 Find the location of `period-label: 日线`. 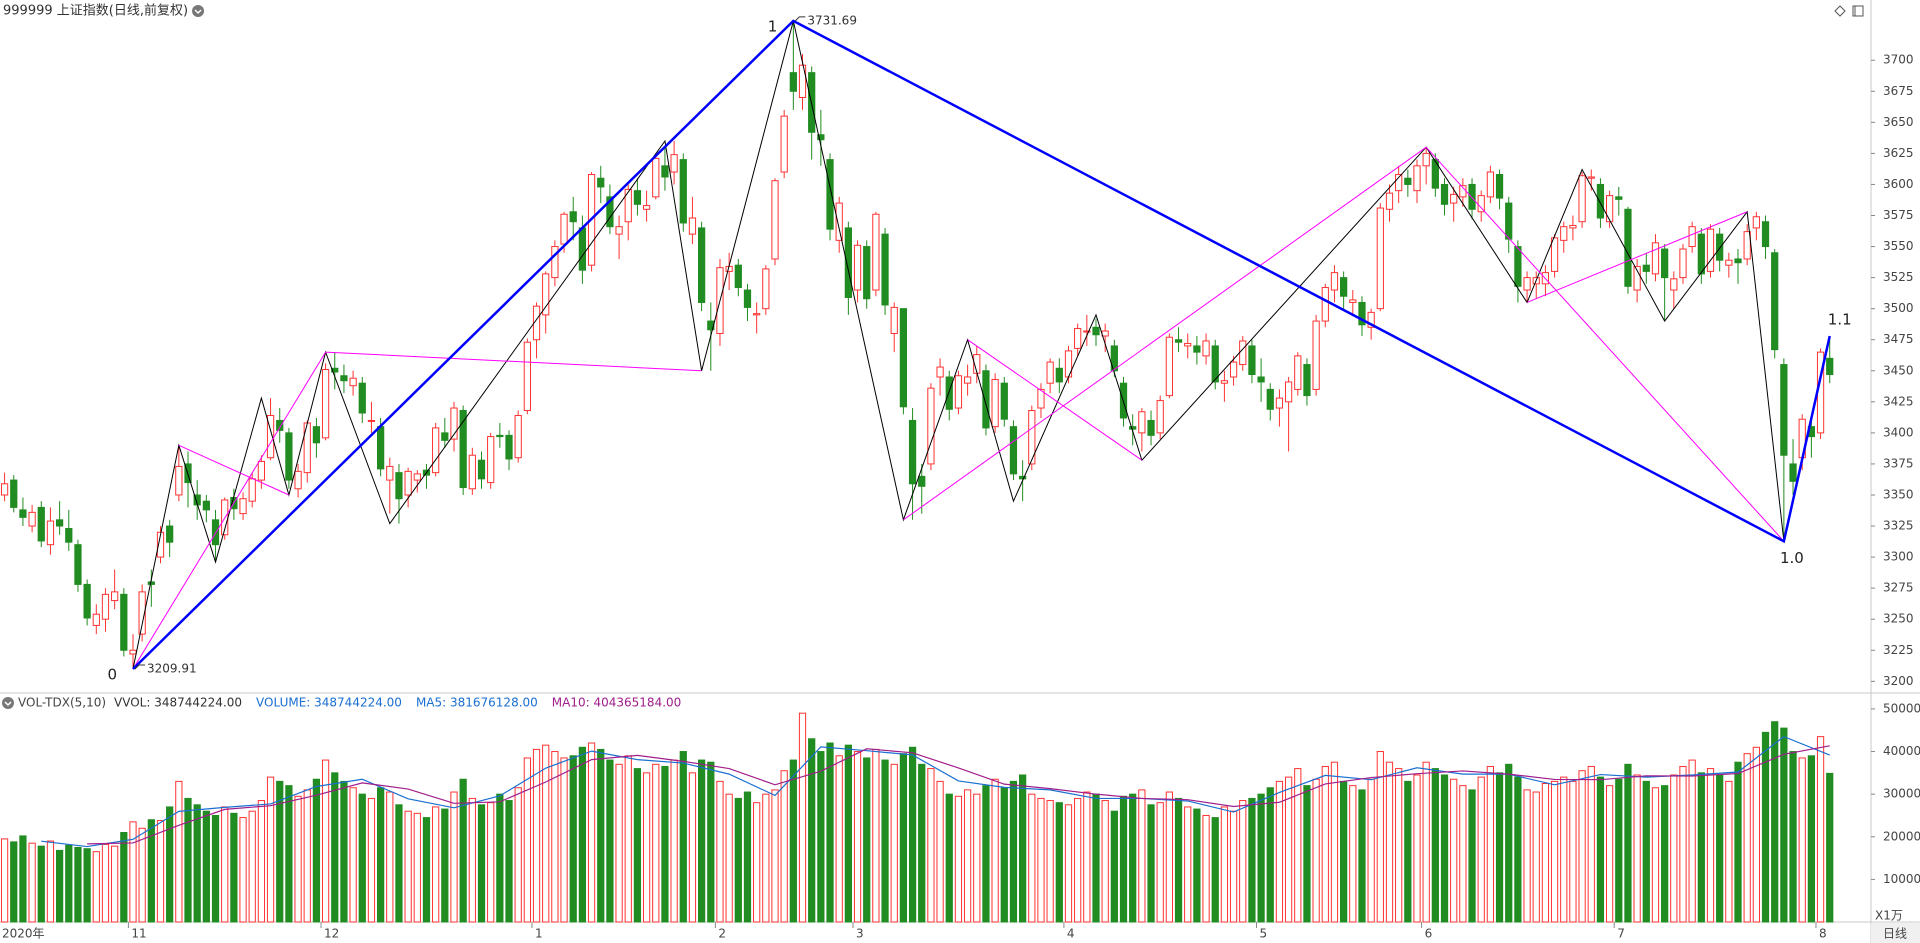

period-label: 日线 is located at coordinates (1895, 934).